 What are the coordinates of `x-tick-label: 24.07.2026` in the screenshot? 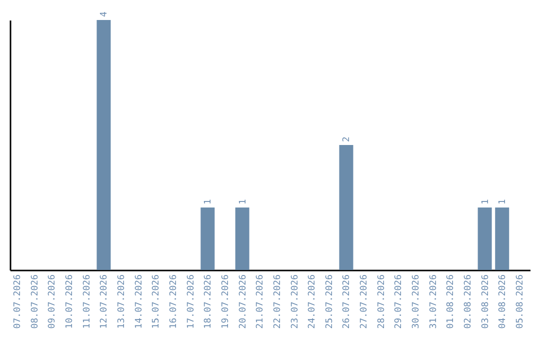 It's located at (313, 301).